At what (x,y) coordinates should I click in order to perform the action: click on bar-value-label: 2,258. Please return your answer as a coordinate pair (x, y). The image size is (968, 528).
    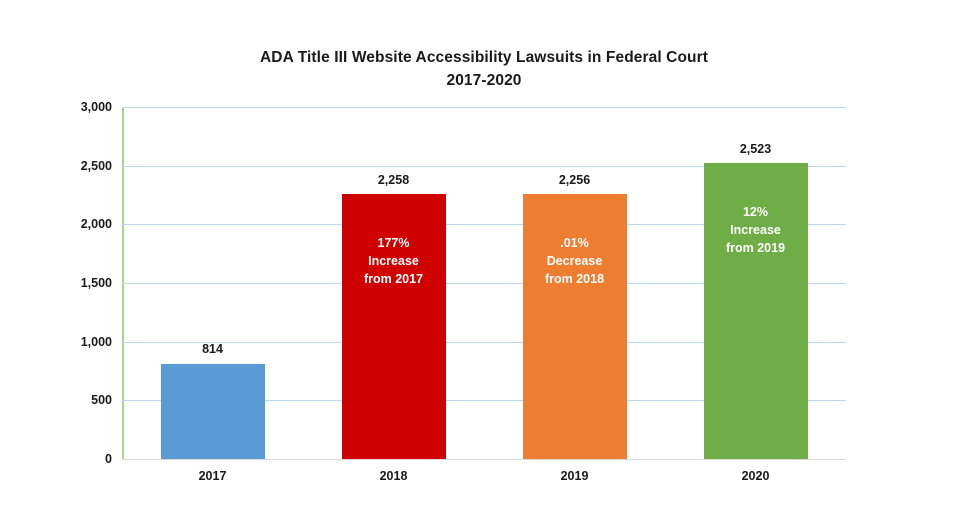
    Looking at the image, I should click on (393, 180).